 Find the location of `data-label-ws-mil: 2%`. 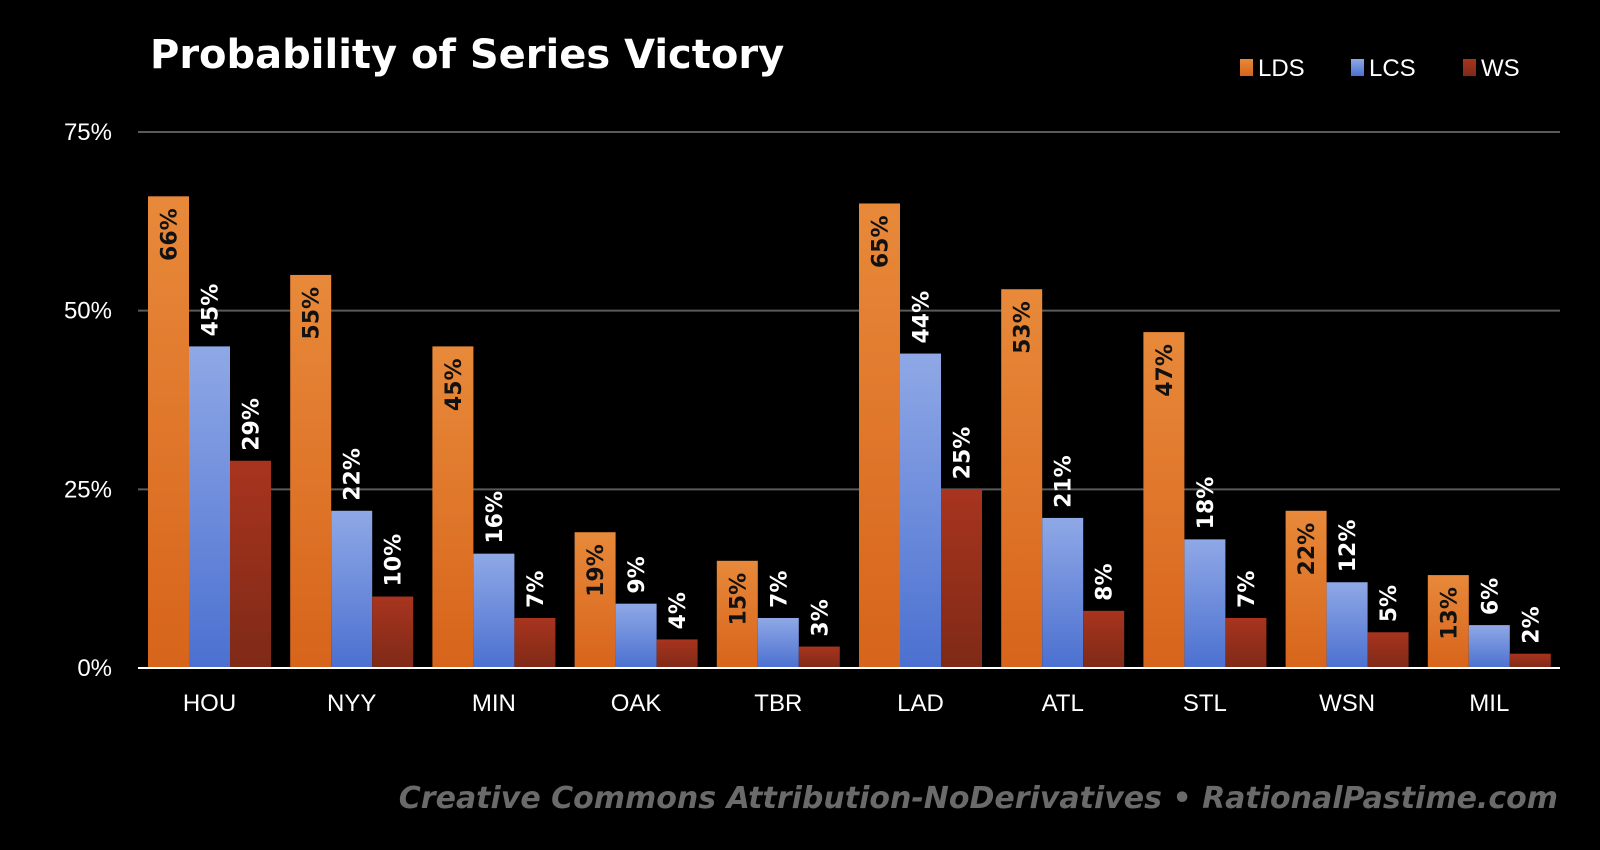

data-label-ws-mil: 2% is located at coordinates (1531, 624).